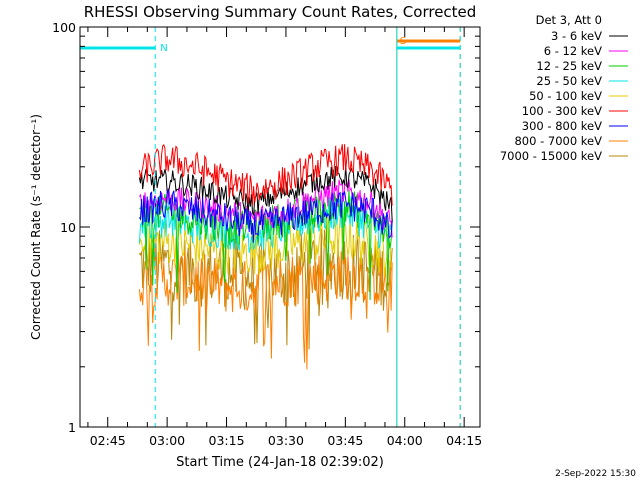  Describe the element at coordinates (72, 427) in the screenshot. I see `y-tick-label: 1` at that location.